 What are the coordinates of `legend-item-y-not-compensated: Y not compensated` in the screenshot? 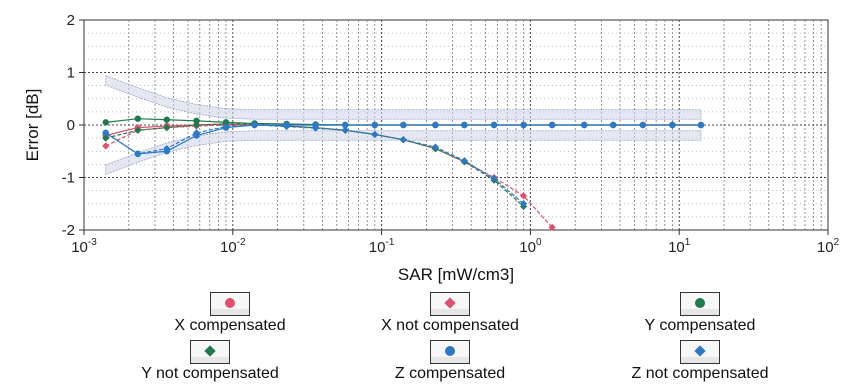 It's located at (210, 361).